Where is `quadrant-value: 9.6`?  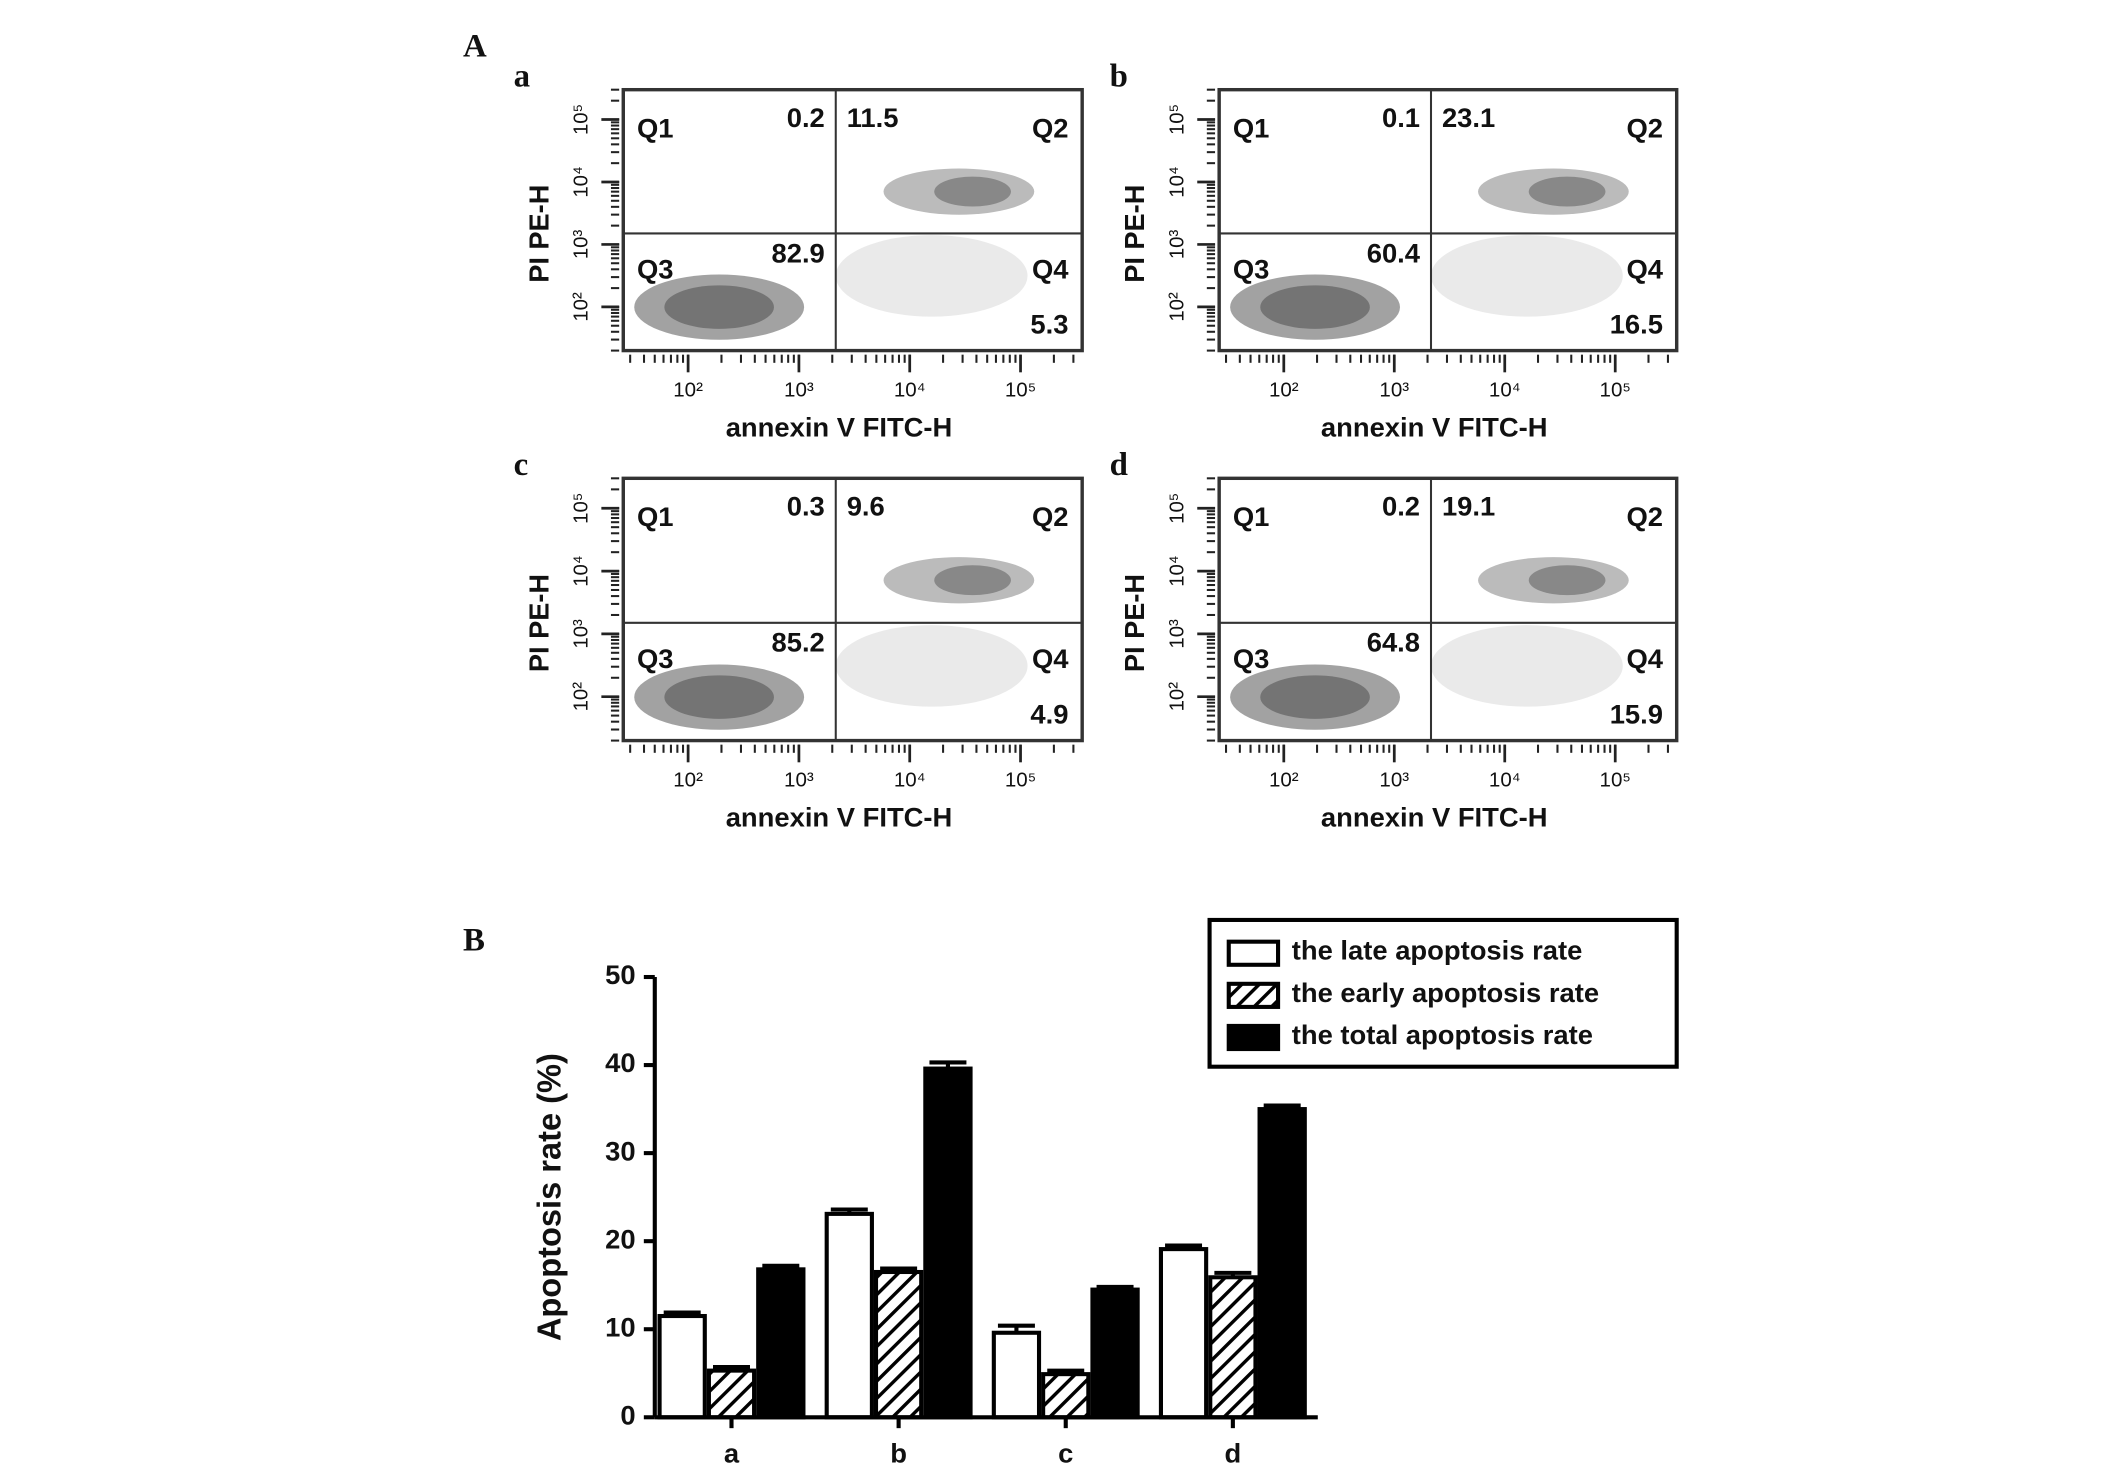 quadrant-value: 9.6 is located at coordinates (866, 505).